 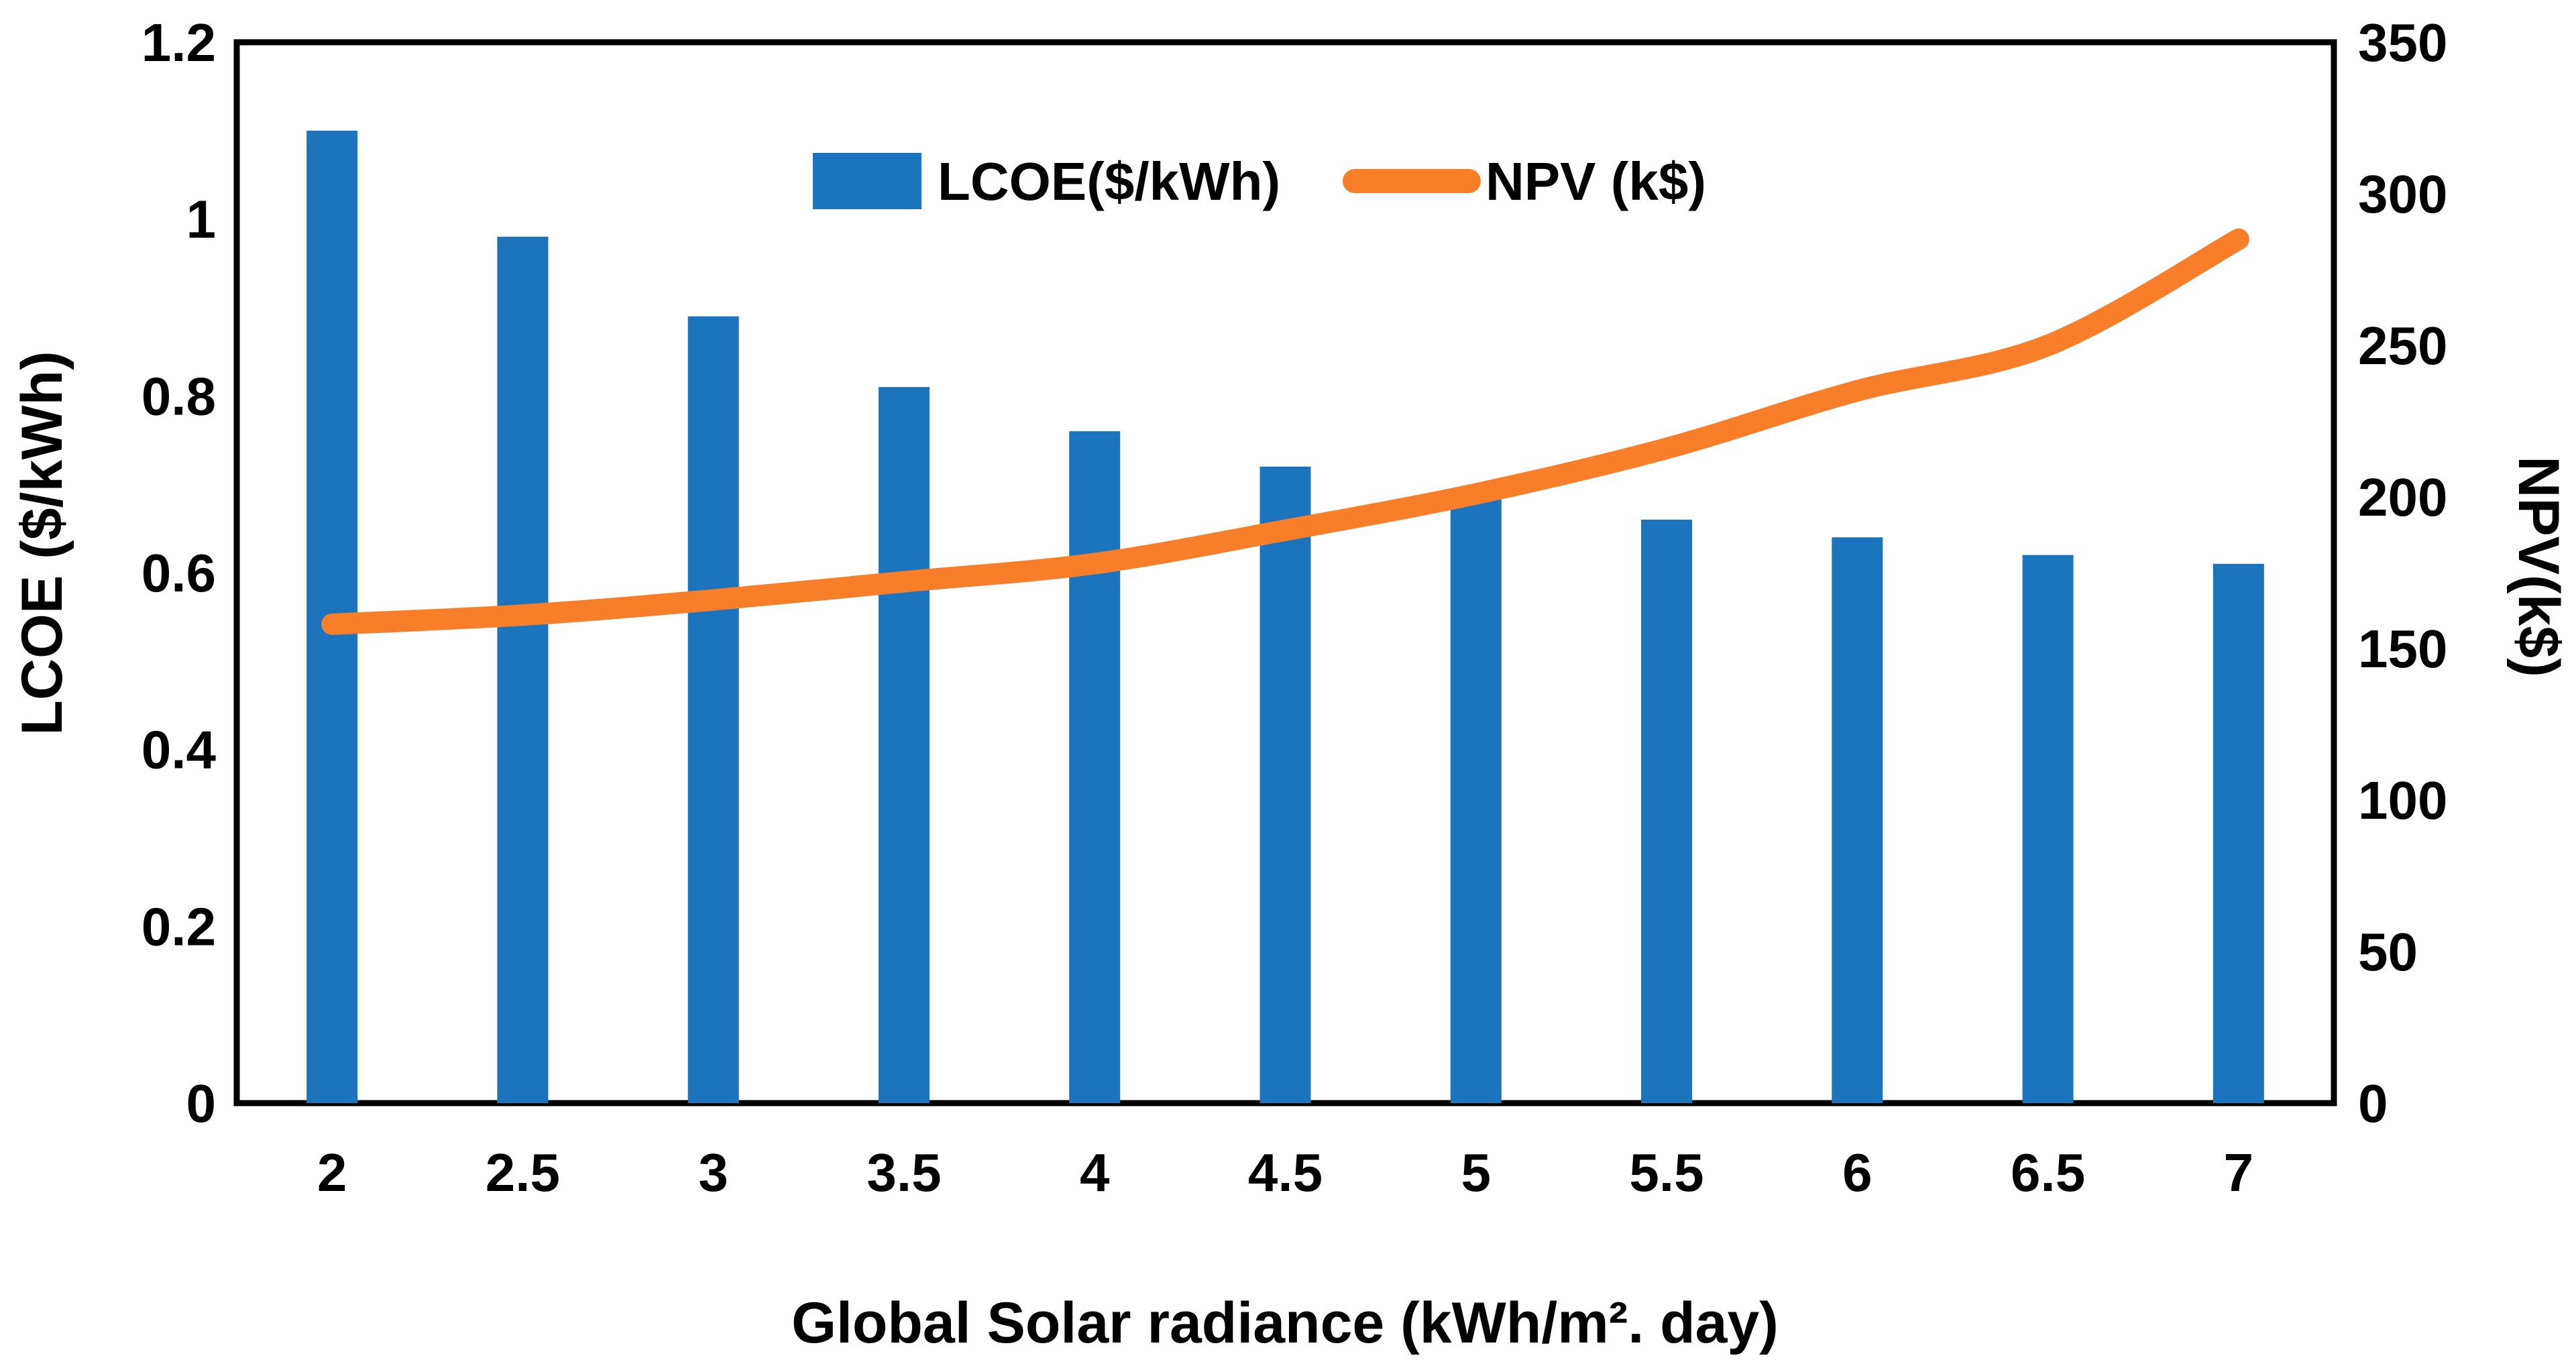 What do you see at coordinates (1857, 1172) in the screenshot?
I see `x-label-6: 6` at bounding box center [1857, 1172].